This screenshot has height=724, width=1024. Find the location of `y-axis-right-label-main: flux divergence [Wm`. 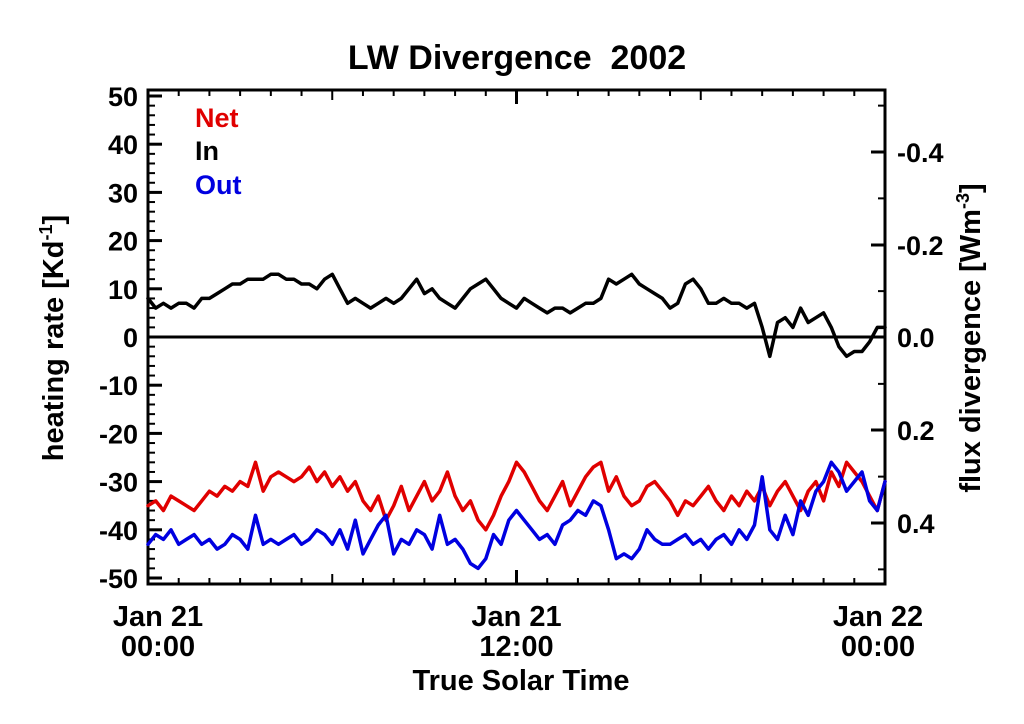

y-axis-right-label-main: flux divergence [Wm is located at coordinates (971, 351).